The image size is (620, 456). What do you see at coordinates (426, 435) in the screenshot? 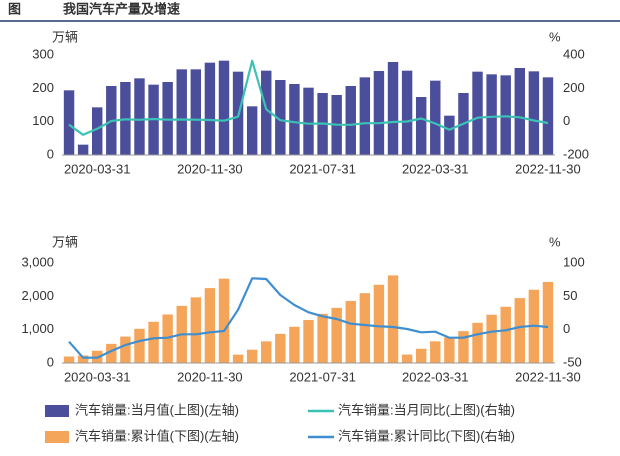
I see `legend-label: 汽车销量:累计同比(下图)(右轴)` at bounding box center [426, 435].